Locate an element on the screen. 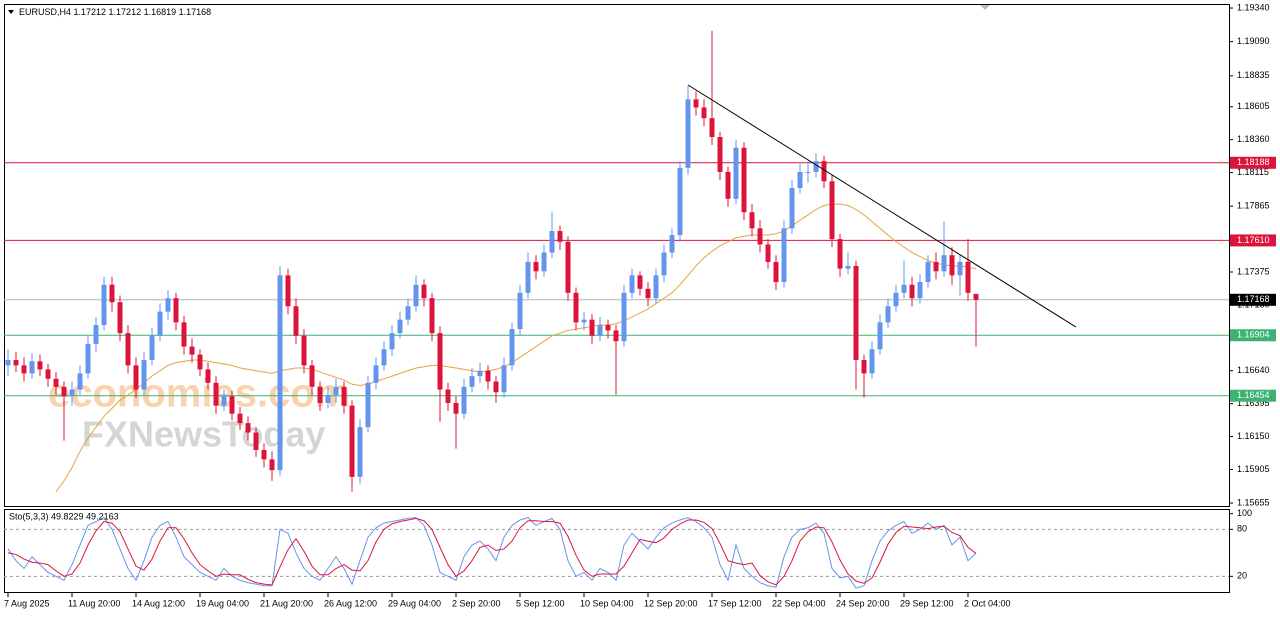 The width and height of the screenshot is (1280, 621). x-tick-label: 19 Aug 04:00 is located at coordinates (222, 603).